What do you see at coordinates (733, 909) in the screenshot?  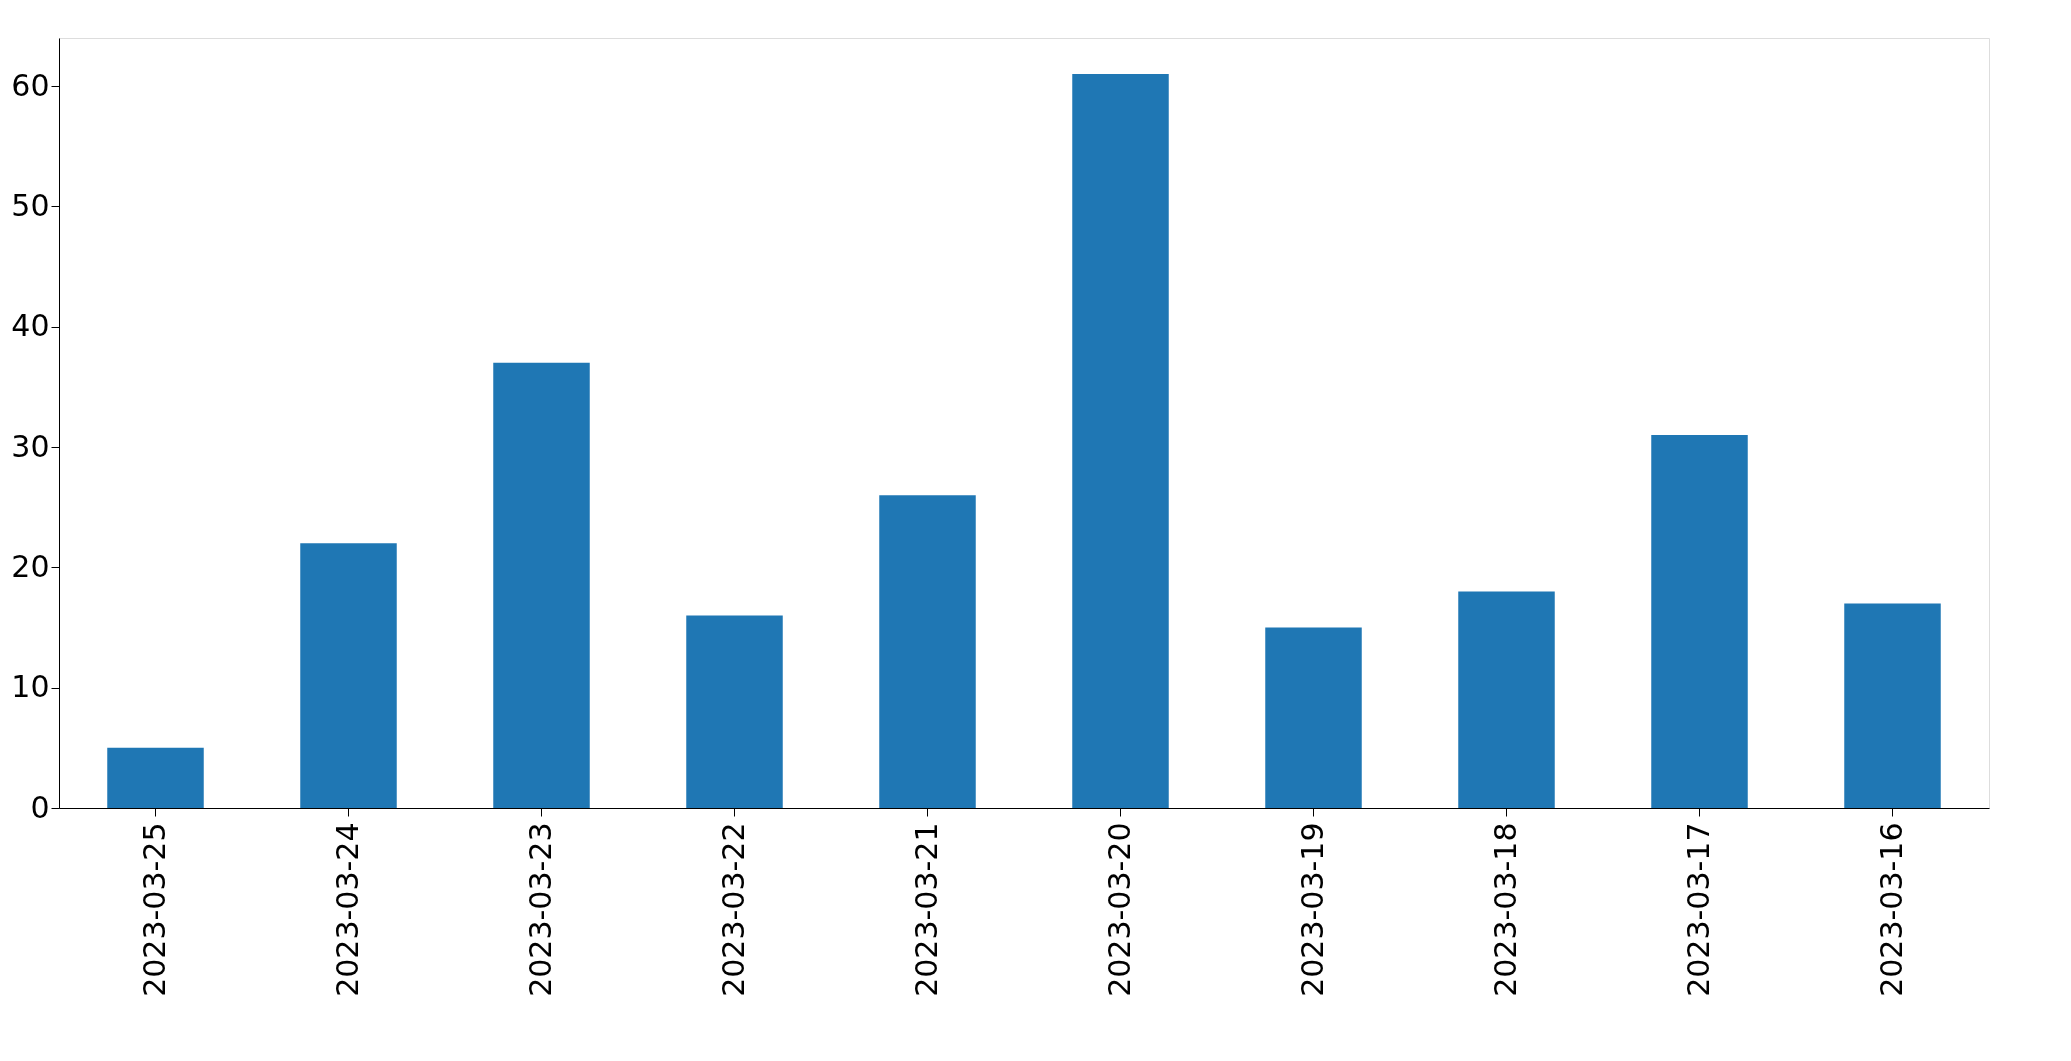 I see `x-tick-label: 2023-03-22` at bounding box center [733, 909].